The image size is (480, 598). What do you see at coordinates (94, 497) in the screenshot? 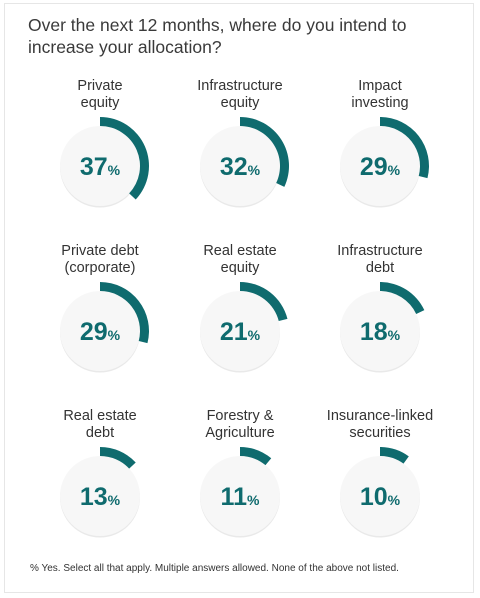
I see `value-number: 13` at bounding box center [94, 497].